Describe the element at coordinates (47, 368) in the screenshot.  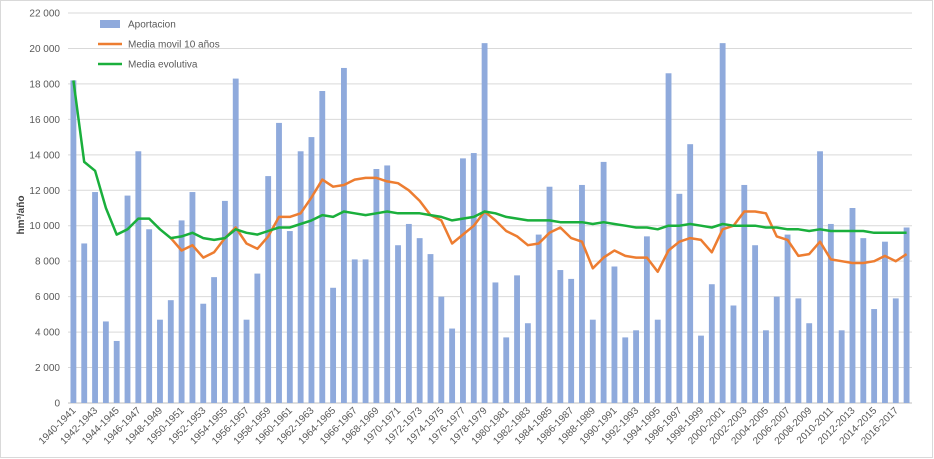
I see `y-tick-label: 2 000` at that location.